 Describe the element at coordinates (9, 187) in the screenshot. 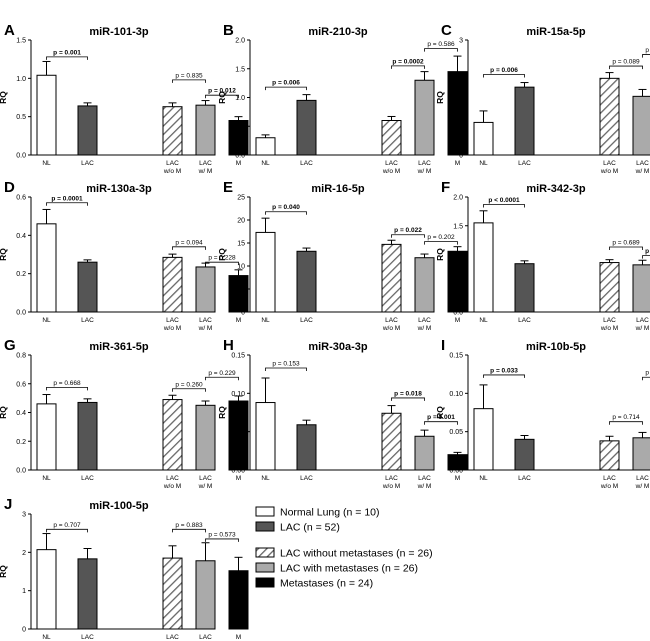

I see `panel-letter: D` at that location.